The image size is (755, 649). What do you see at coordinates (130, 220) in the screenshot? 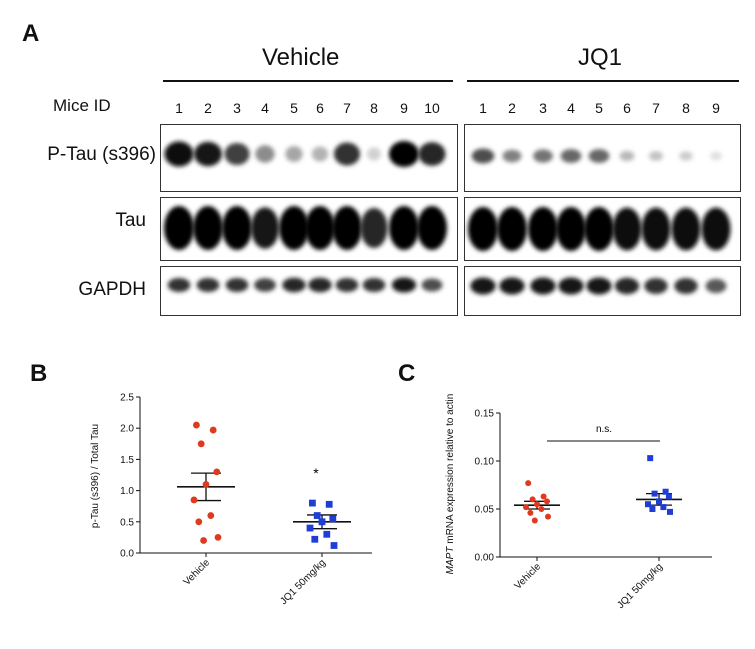
I see `row-label-tau: Tau` at bounding box center [130, 220].